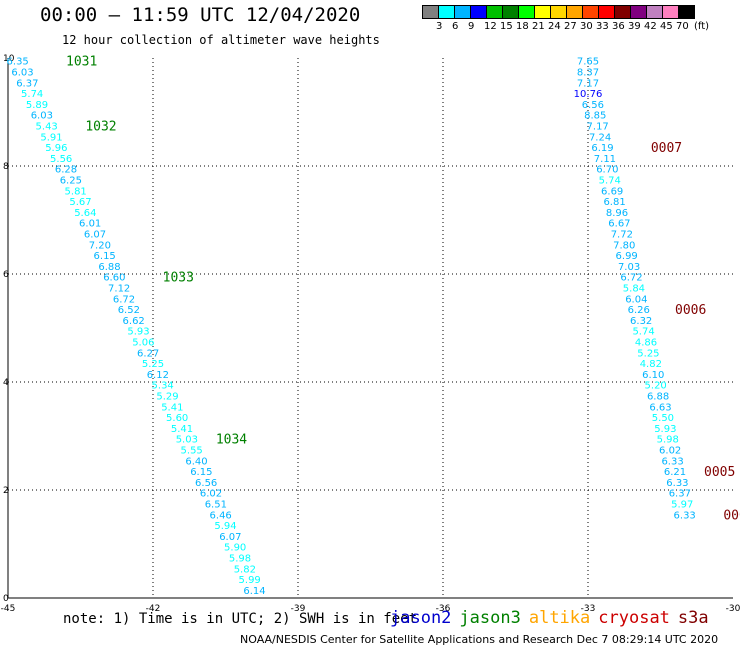  Describe the element at coordinates (250, 580) in the screenshot. I see `wave-height-label: 5.99` at that location.